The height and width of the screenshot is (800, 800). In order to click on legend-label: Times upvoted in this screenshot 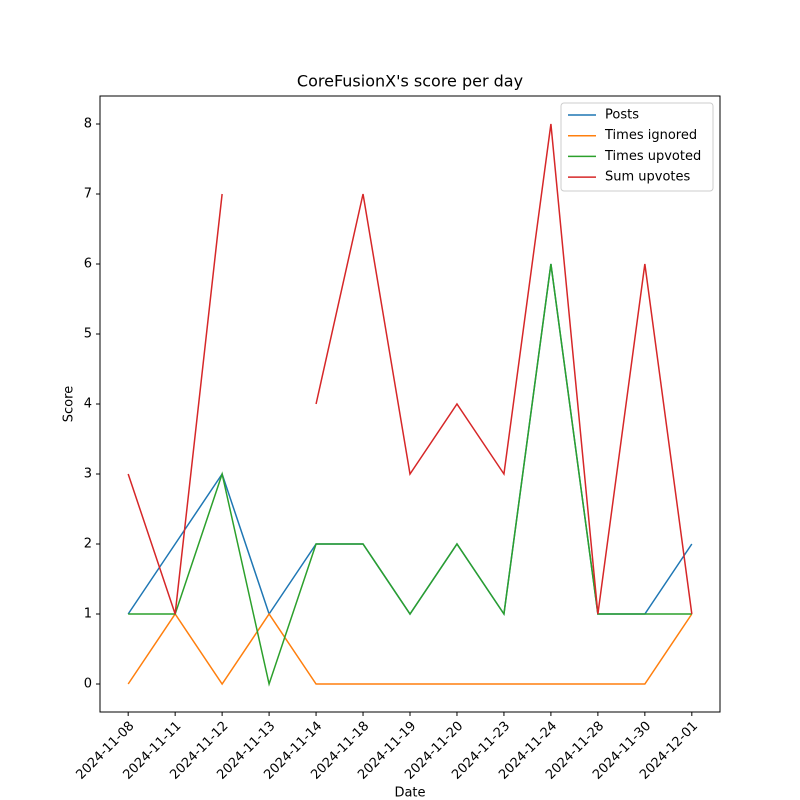, I will do `click(652, 156)`.